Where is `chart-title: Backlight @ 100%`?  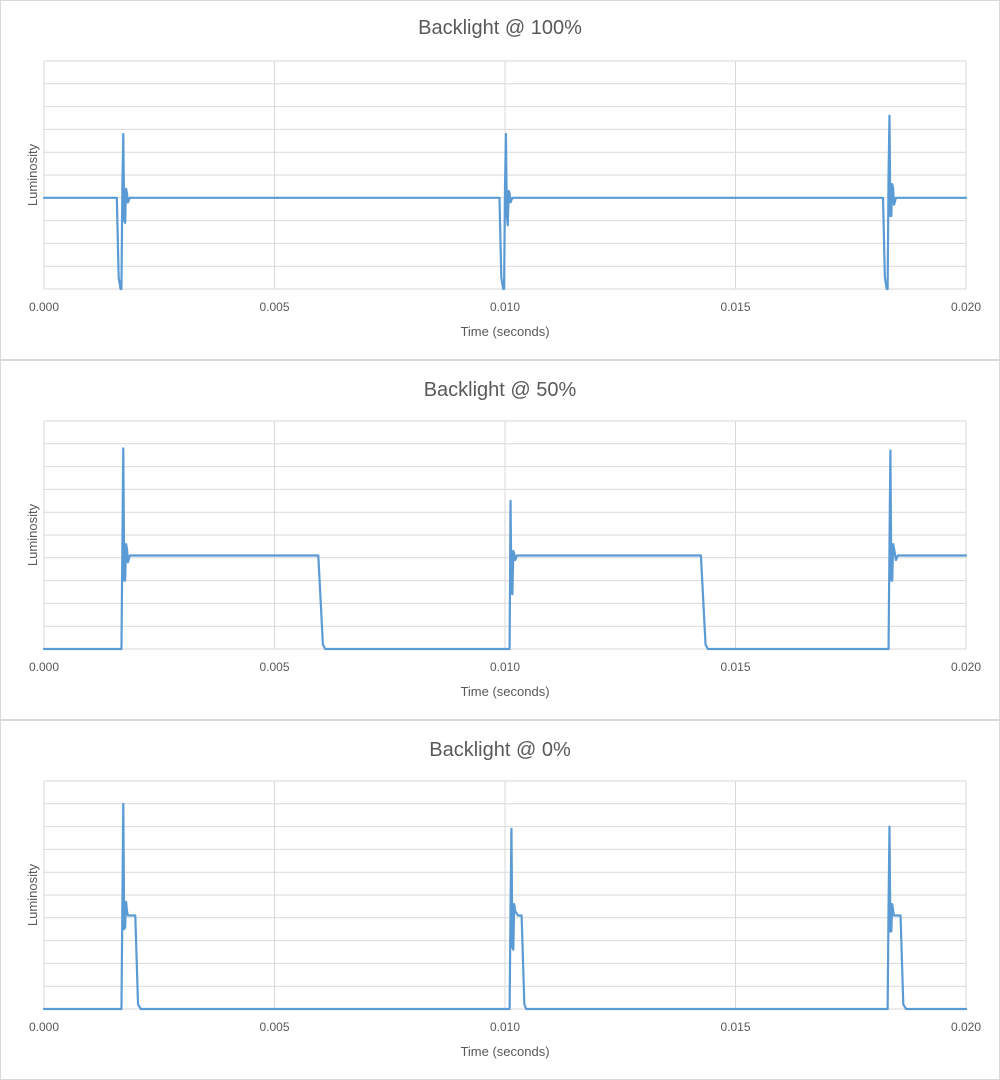 chart-title: Backlight @ 100% is located at coordinates (500, 28).